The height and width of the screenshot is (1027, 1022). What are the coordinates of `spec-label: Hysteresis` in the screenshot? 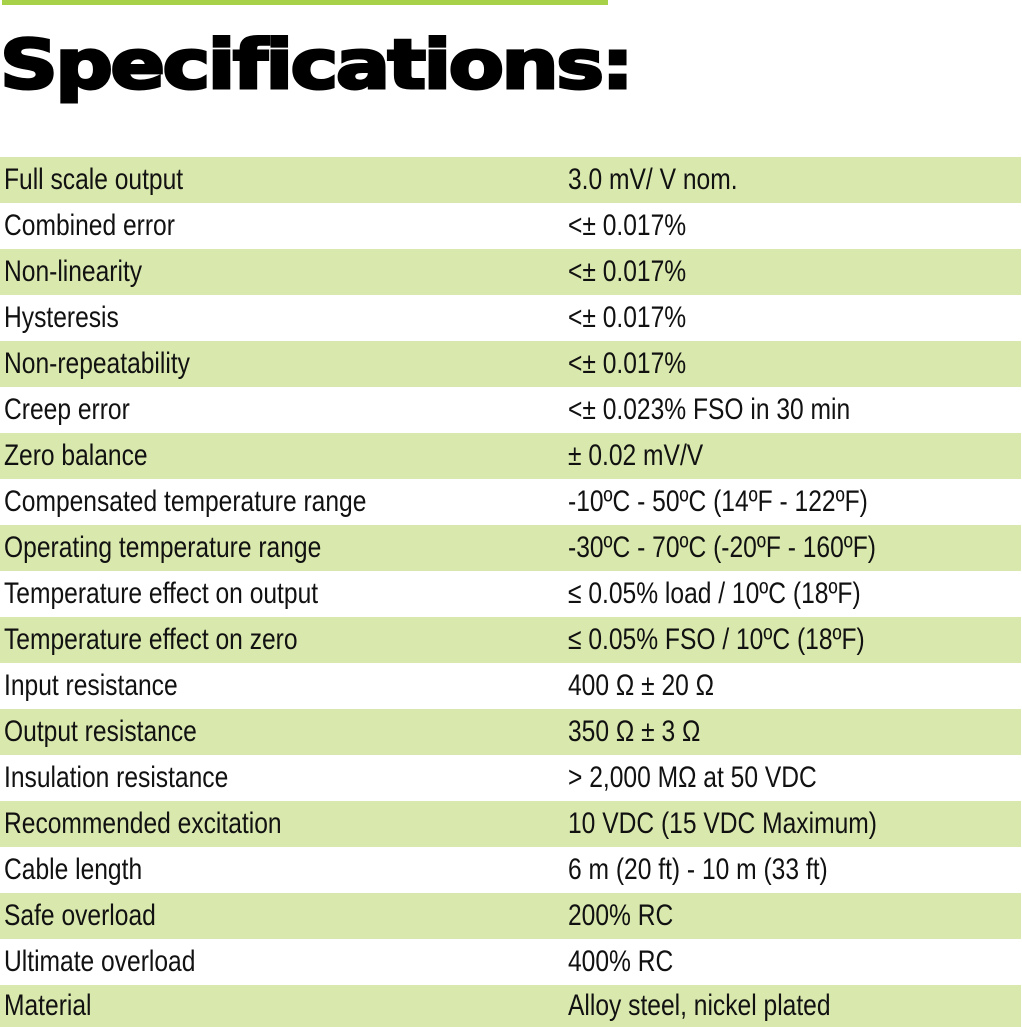 It's located at (61, 317).